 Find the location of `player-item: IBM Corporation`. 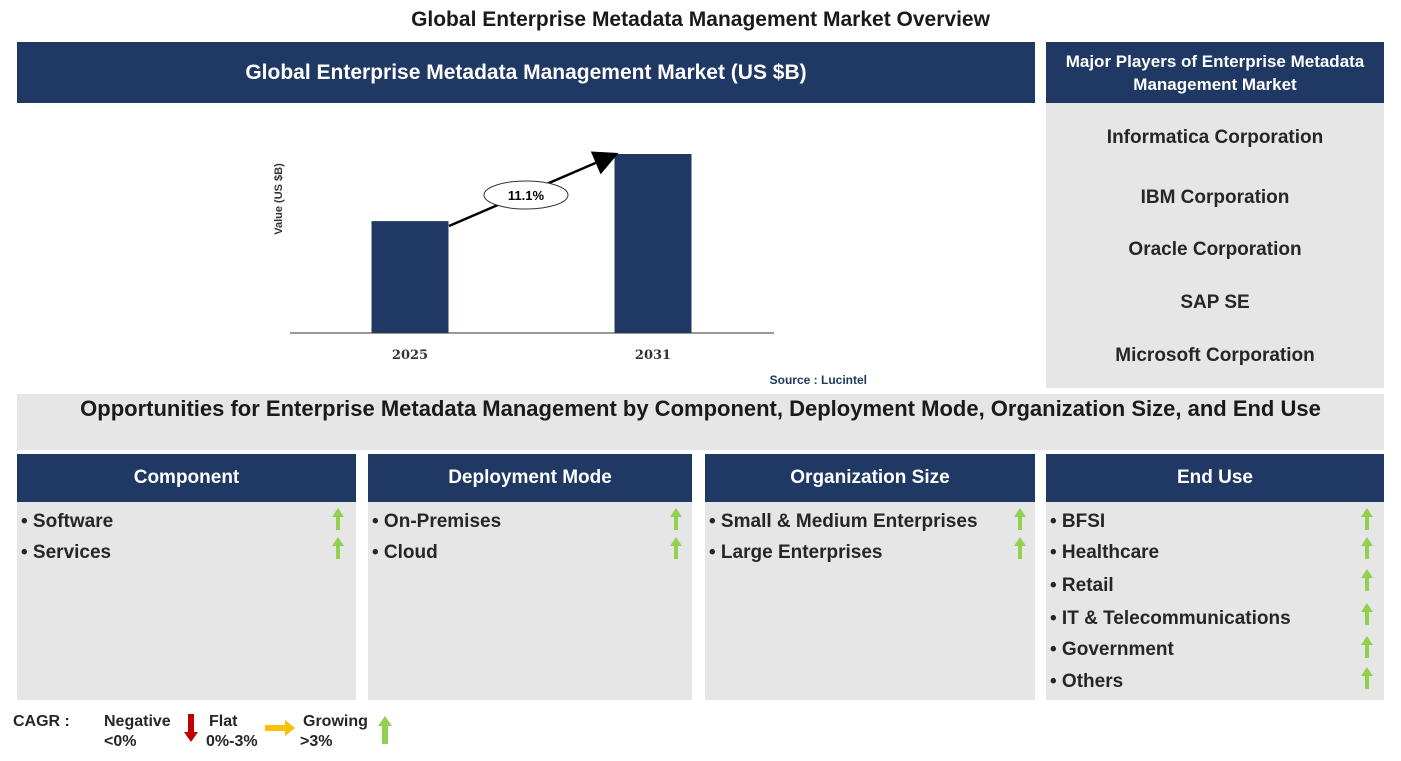

player-item: IBM Corporation is located at coordinates (1215, 197).